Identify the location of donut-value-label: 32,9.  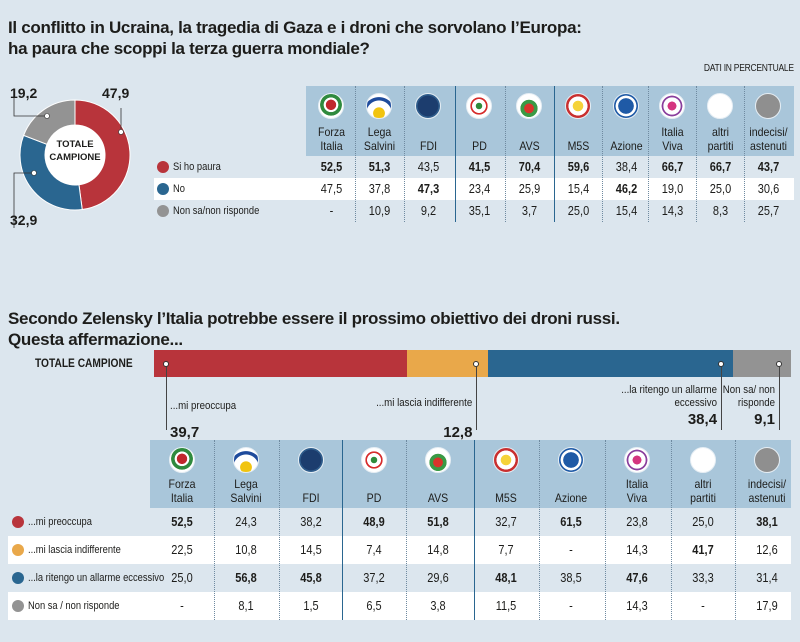
(24, 220).